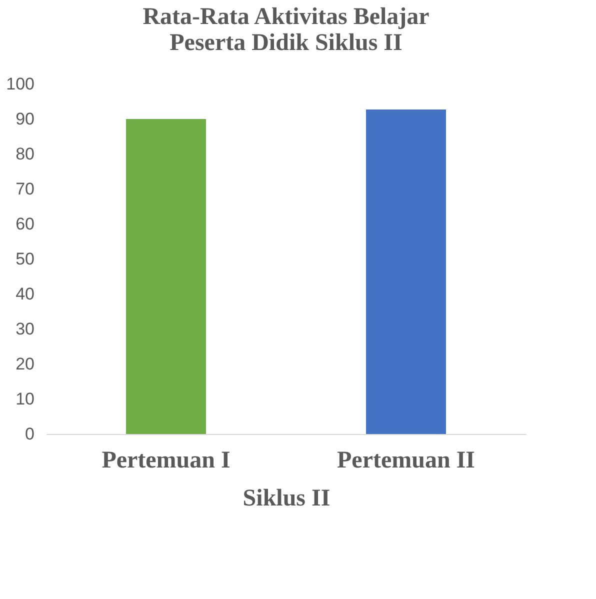 Image resolution: width=596 pixels, height=599 pixels. Describe the element at coordinates (406, 461) in the screenshot. I see `x-tick-label: Pertemuan II` at that location.